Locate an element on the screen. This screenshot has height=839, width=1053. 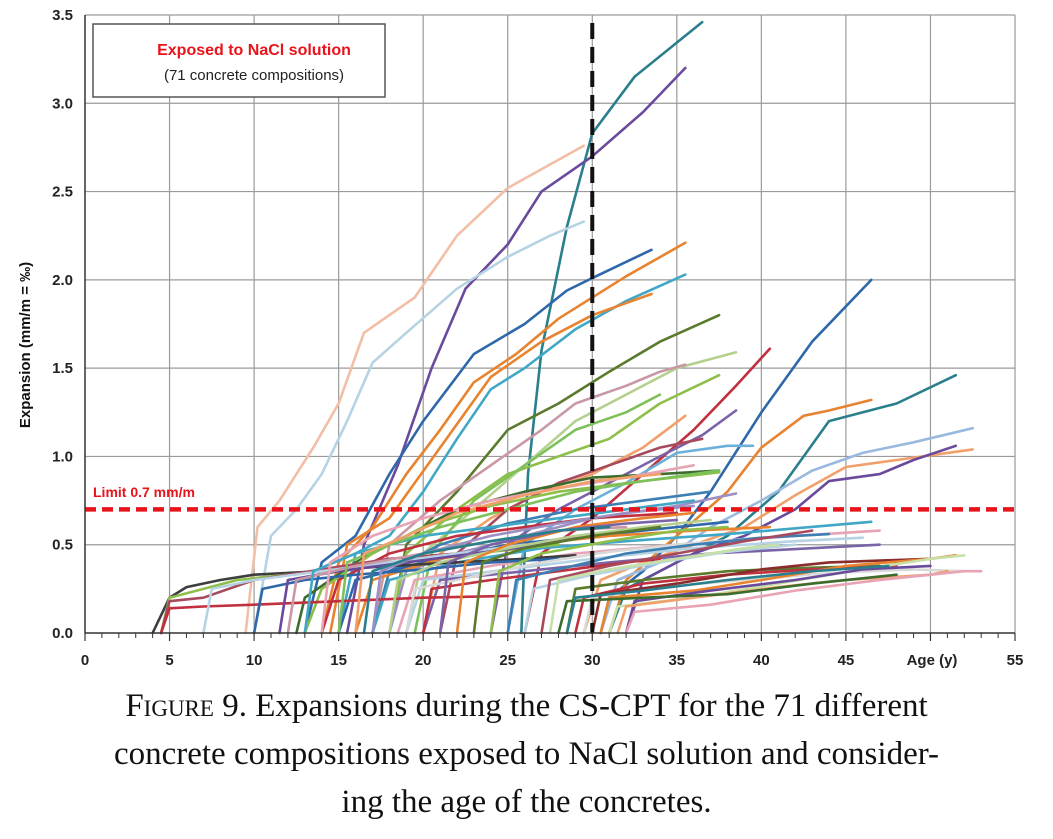
caption-line-3: ing the age of the concretes. is located at coordinates (526, 802).